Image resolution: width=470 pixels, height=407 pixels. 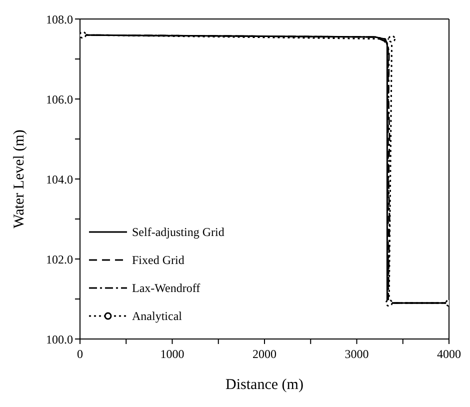 I want to click on x-tick-label: 3000, so click(x=356, y=354).